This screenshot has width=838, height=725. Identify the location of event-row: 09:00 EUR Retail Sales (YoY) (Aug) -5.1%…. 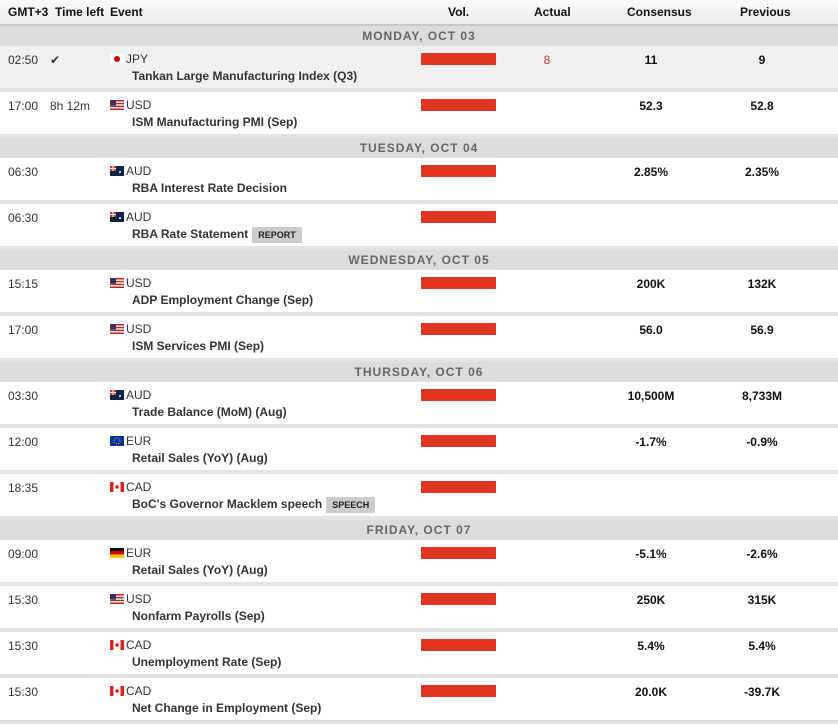
(419, 563).